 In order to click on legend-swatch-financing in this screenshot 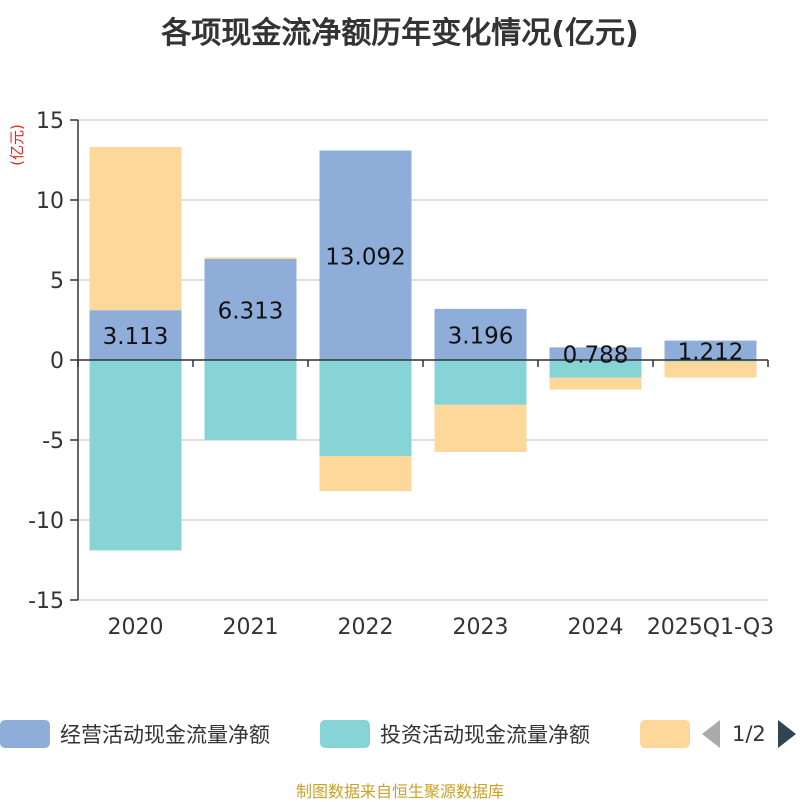, I will do `click(665, 734)`.